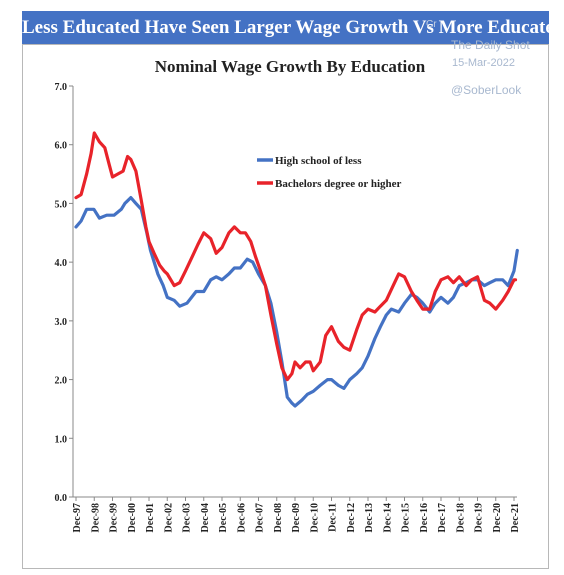 This screenshot has height=575, width=564. I want to click on x-tick-label: Dec-14, so click(387, 517).